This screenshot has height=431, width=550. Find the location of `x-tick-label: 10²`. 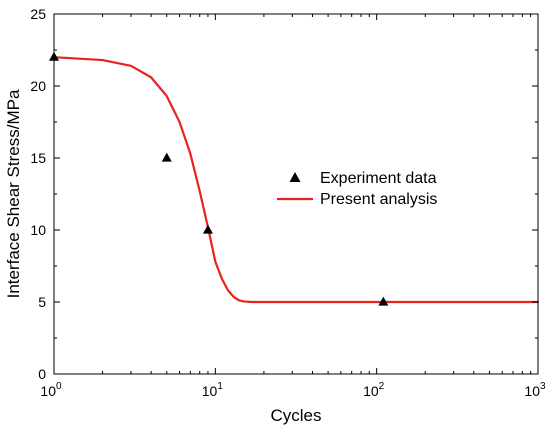

x-tick-label: 10² is located at coordinates (374, 390).